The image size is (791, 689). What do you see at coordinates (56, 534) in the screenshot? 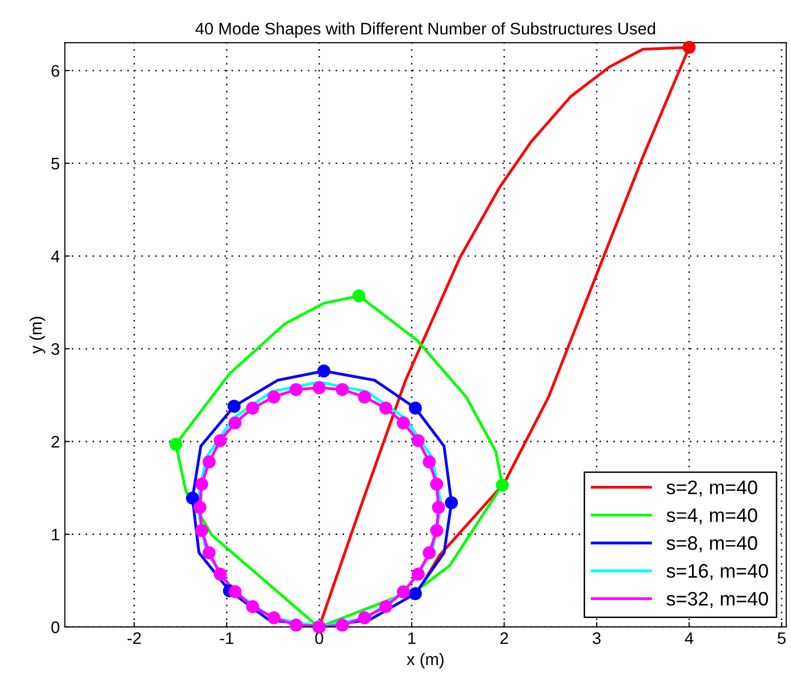
I see `y-tick-label: 1` at bounding box center [56, 534].